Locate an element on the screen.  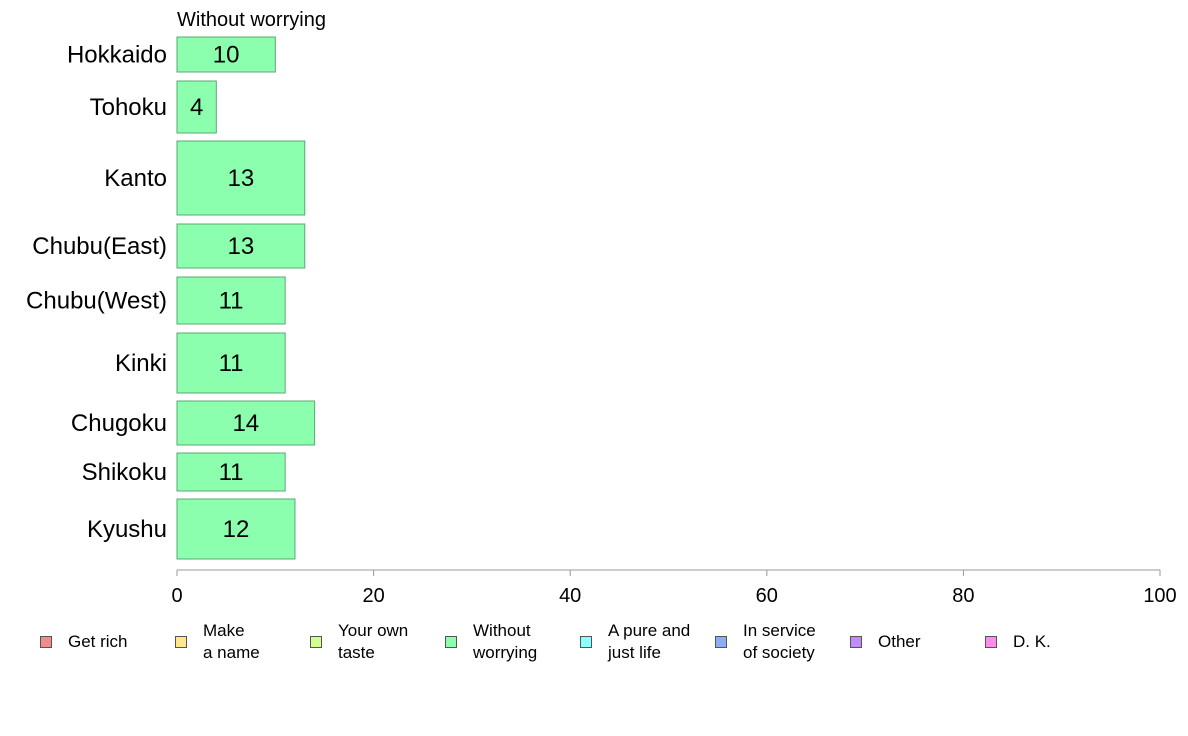
bar-hokkaido is located at coordinates (226, 54).